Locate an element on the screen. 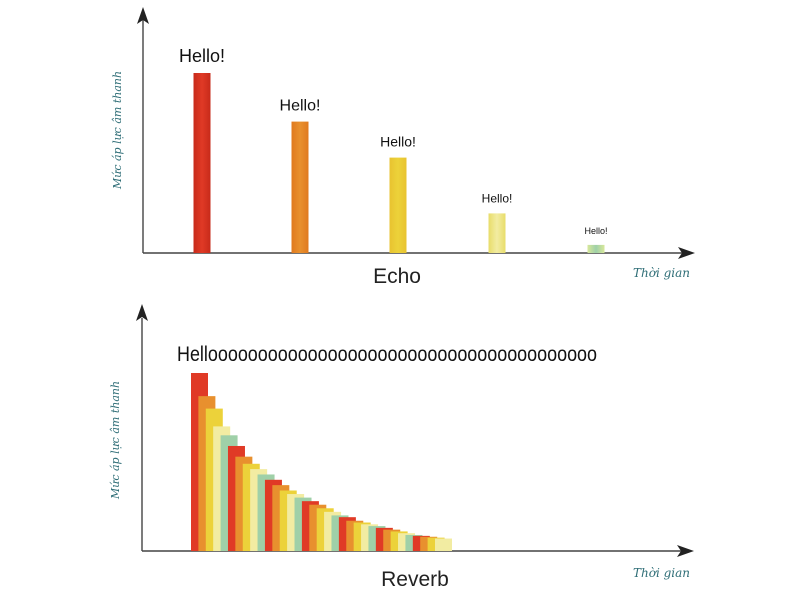  reverb-y-label: Mức áp lực âm thanh is located at coordinates (115, 440).